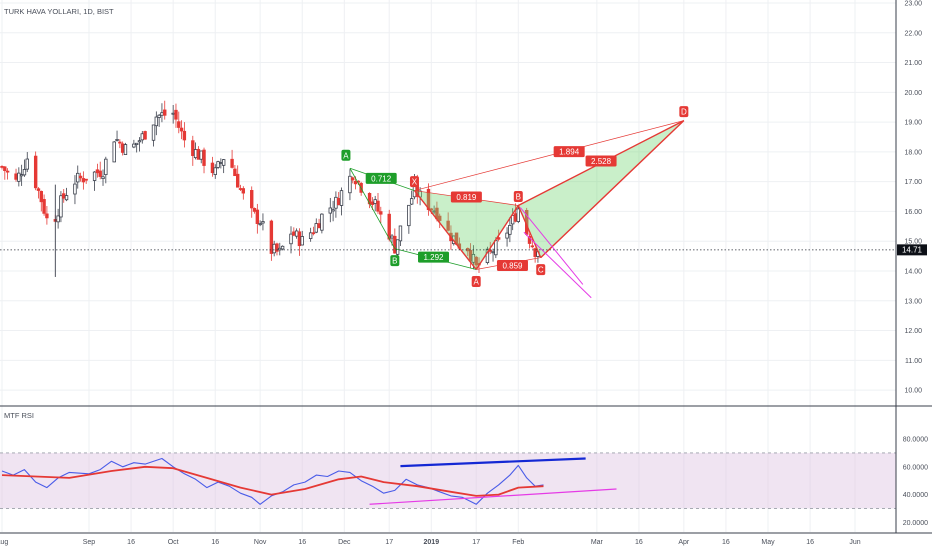 The width and height of the screenshot is (932, 550). I want to click on price-tick-label: 13.00, so click(913, 301).